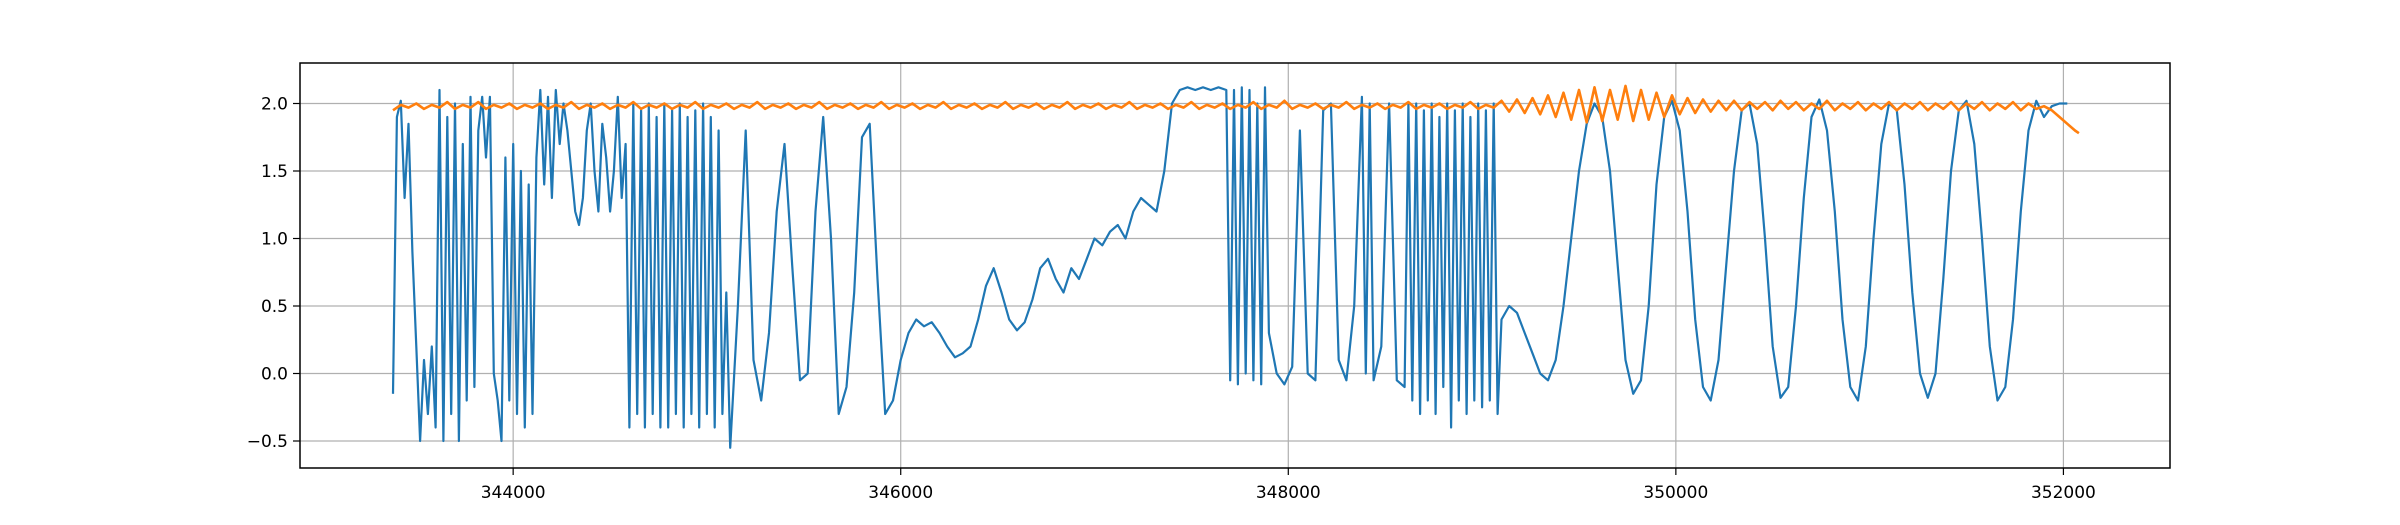 This screenshot has height=525, width=2400. What do you see at coordinates (274, 240) in the screenshot?
I see `y-tick-label: 1.0` at bounding box center [274, 240].